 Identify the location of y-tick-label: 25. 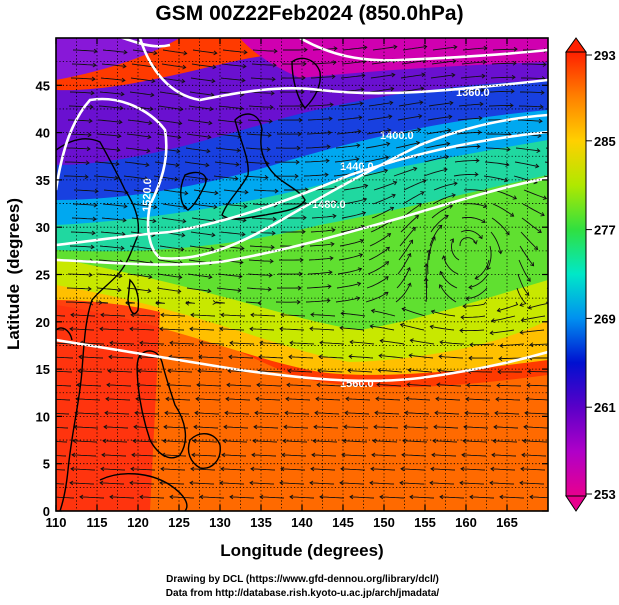
(43, 275).